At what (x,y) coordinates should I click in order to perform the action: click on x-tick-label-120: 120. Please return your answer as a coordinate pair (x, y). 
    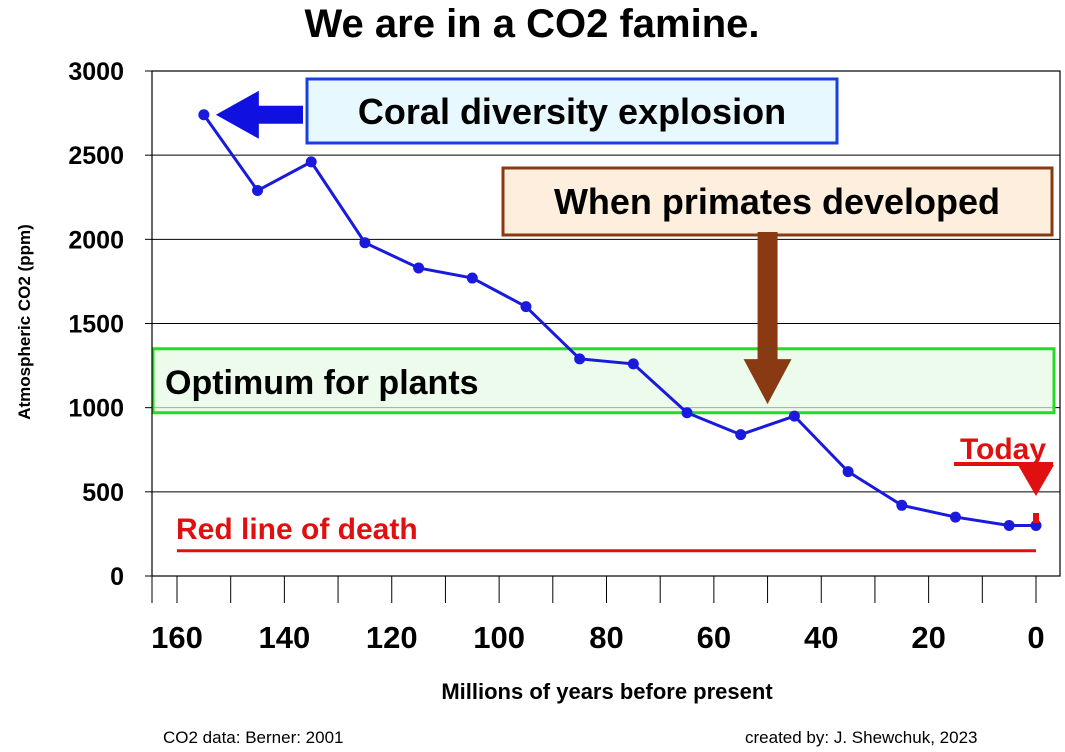
    Looking at the image, I should click on (392, 637).